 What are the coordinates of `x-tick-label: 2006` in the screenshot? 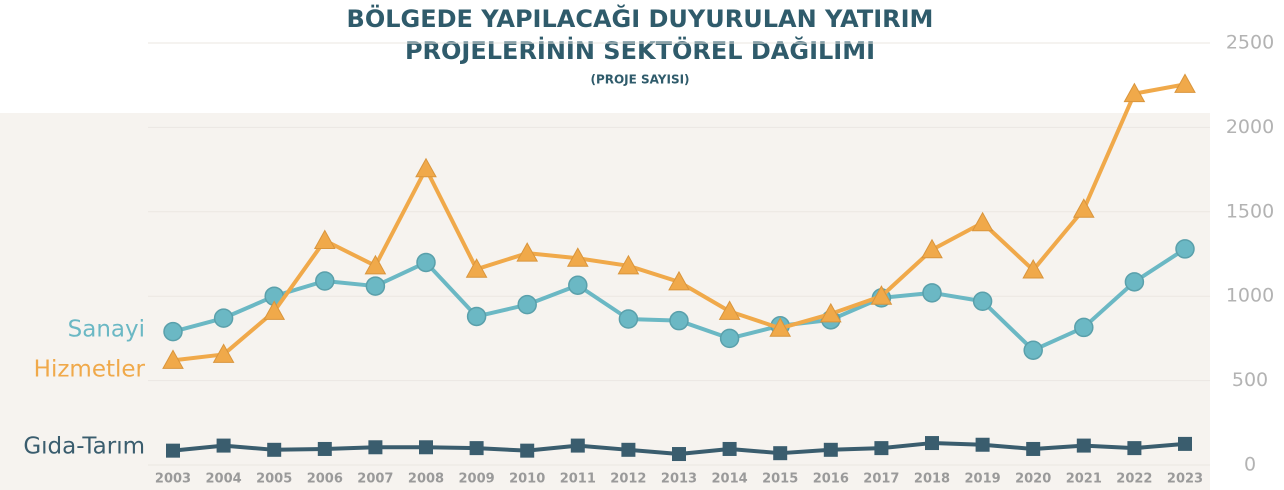 It's located at (325, 479).